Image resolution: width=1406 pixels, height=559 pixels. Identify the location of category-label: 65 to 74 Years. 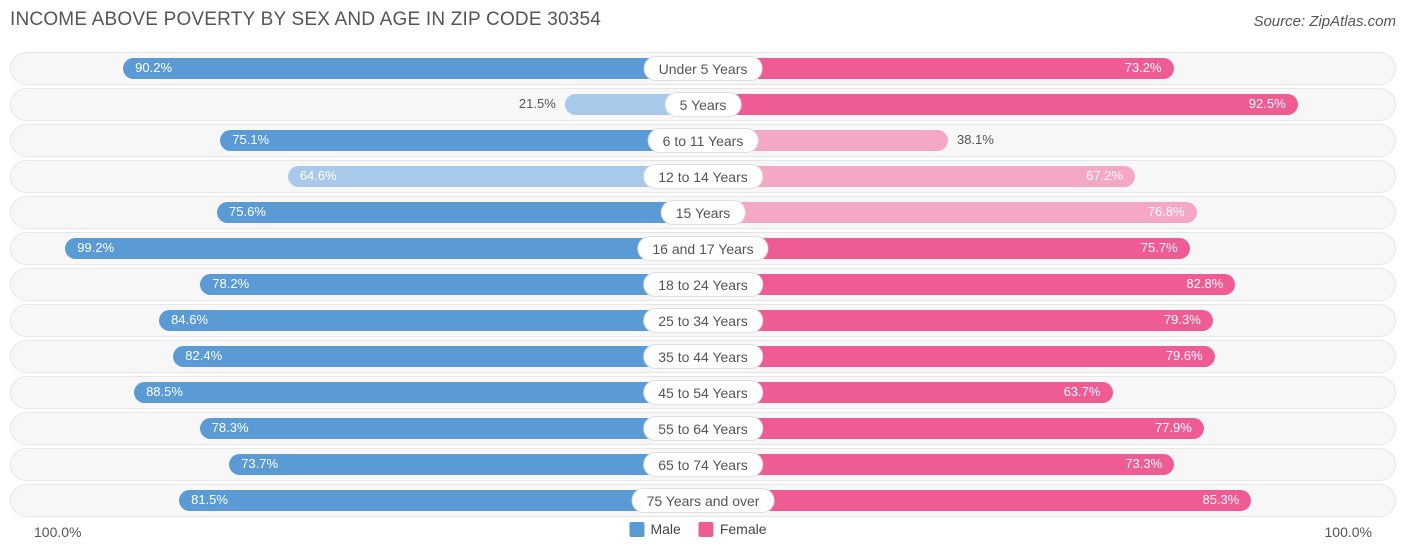
(703, 464).